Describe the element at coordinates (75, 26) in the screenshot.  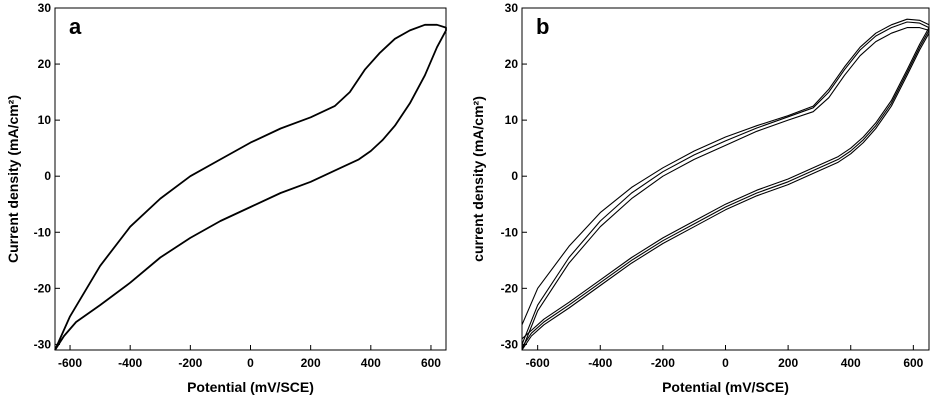
I see `panel-letter: a` at that location.